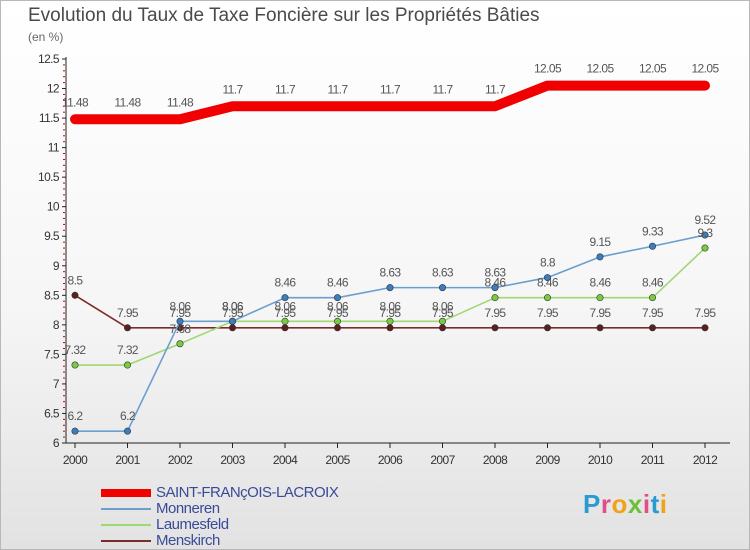  Describe the element at coordinates (706, 220) in the screenshot. I see `data-label: 9.52` at that location.